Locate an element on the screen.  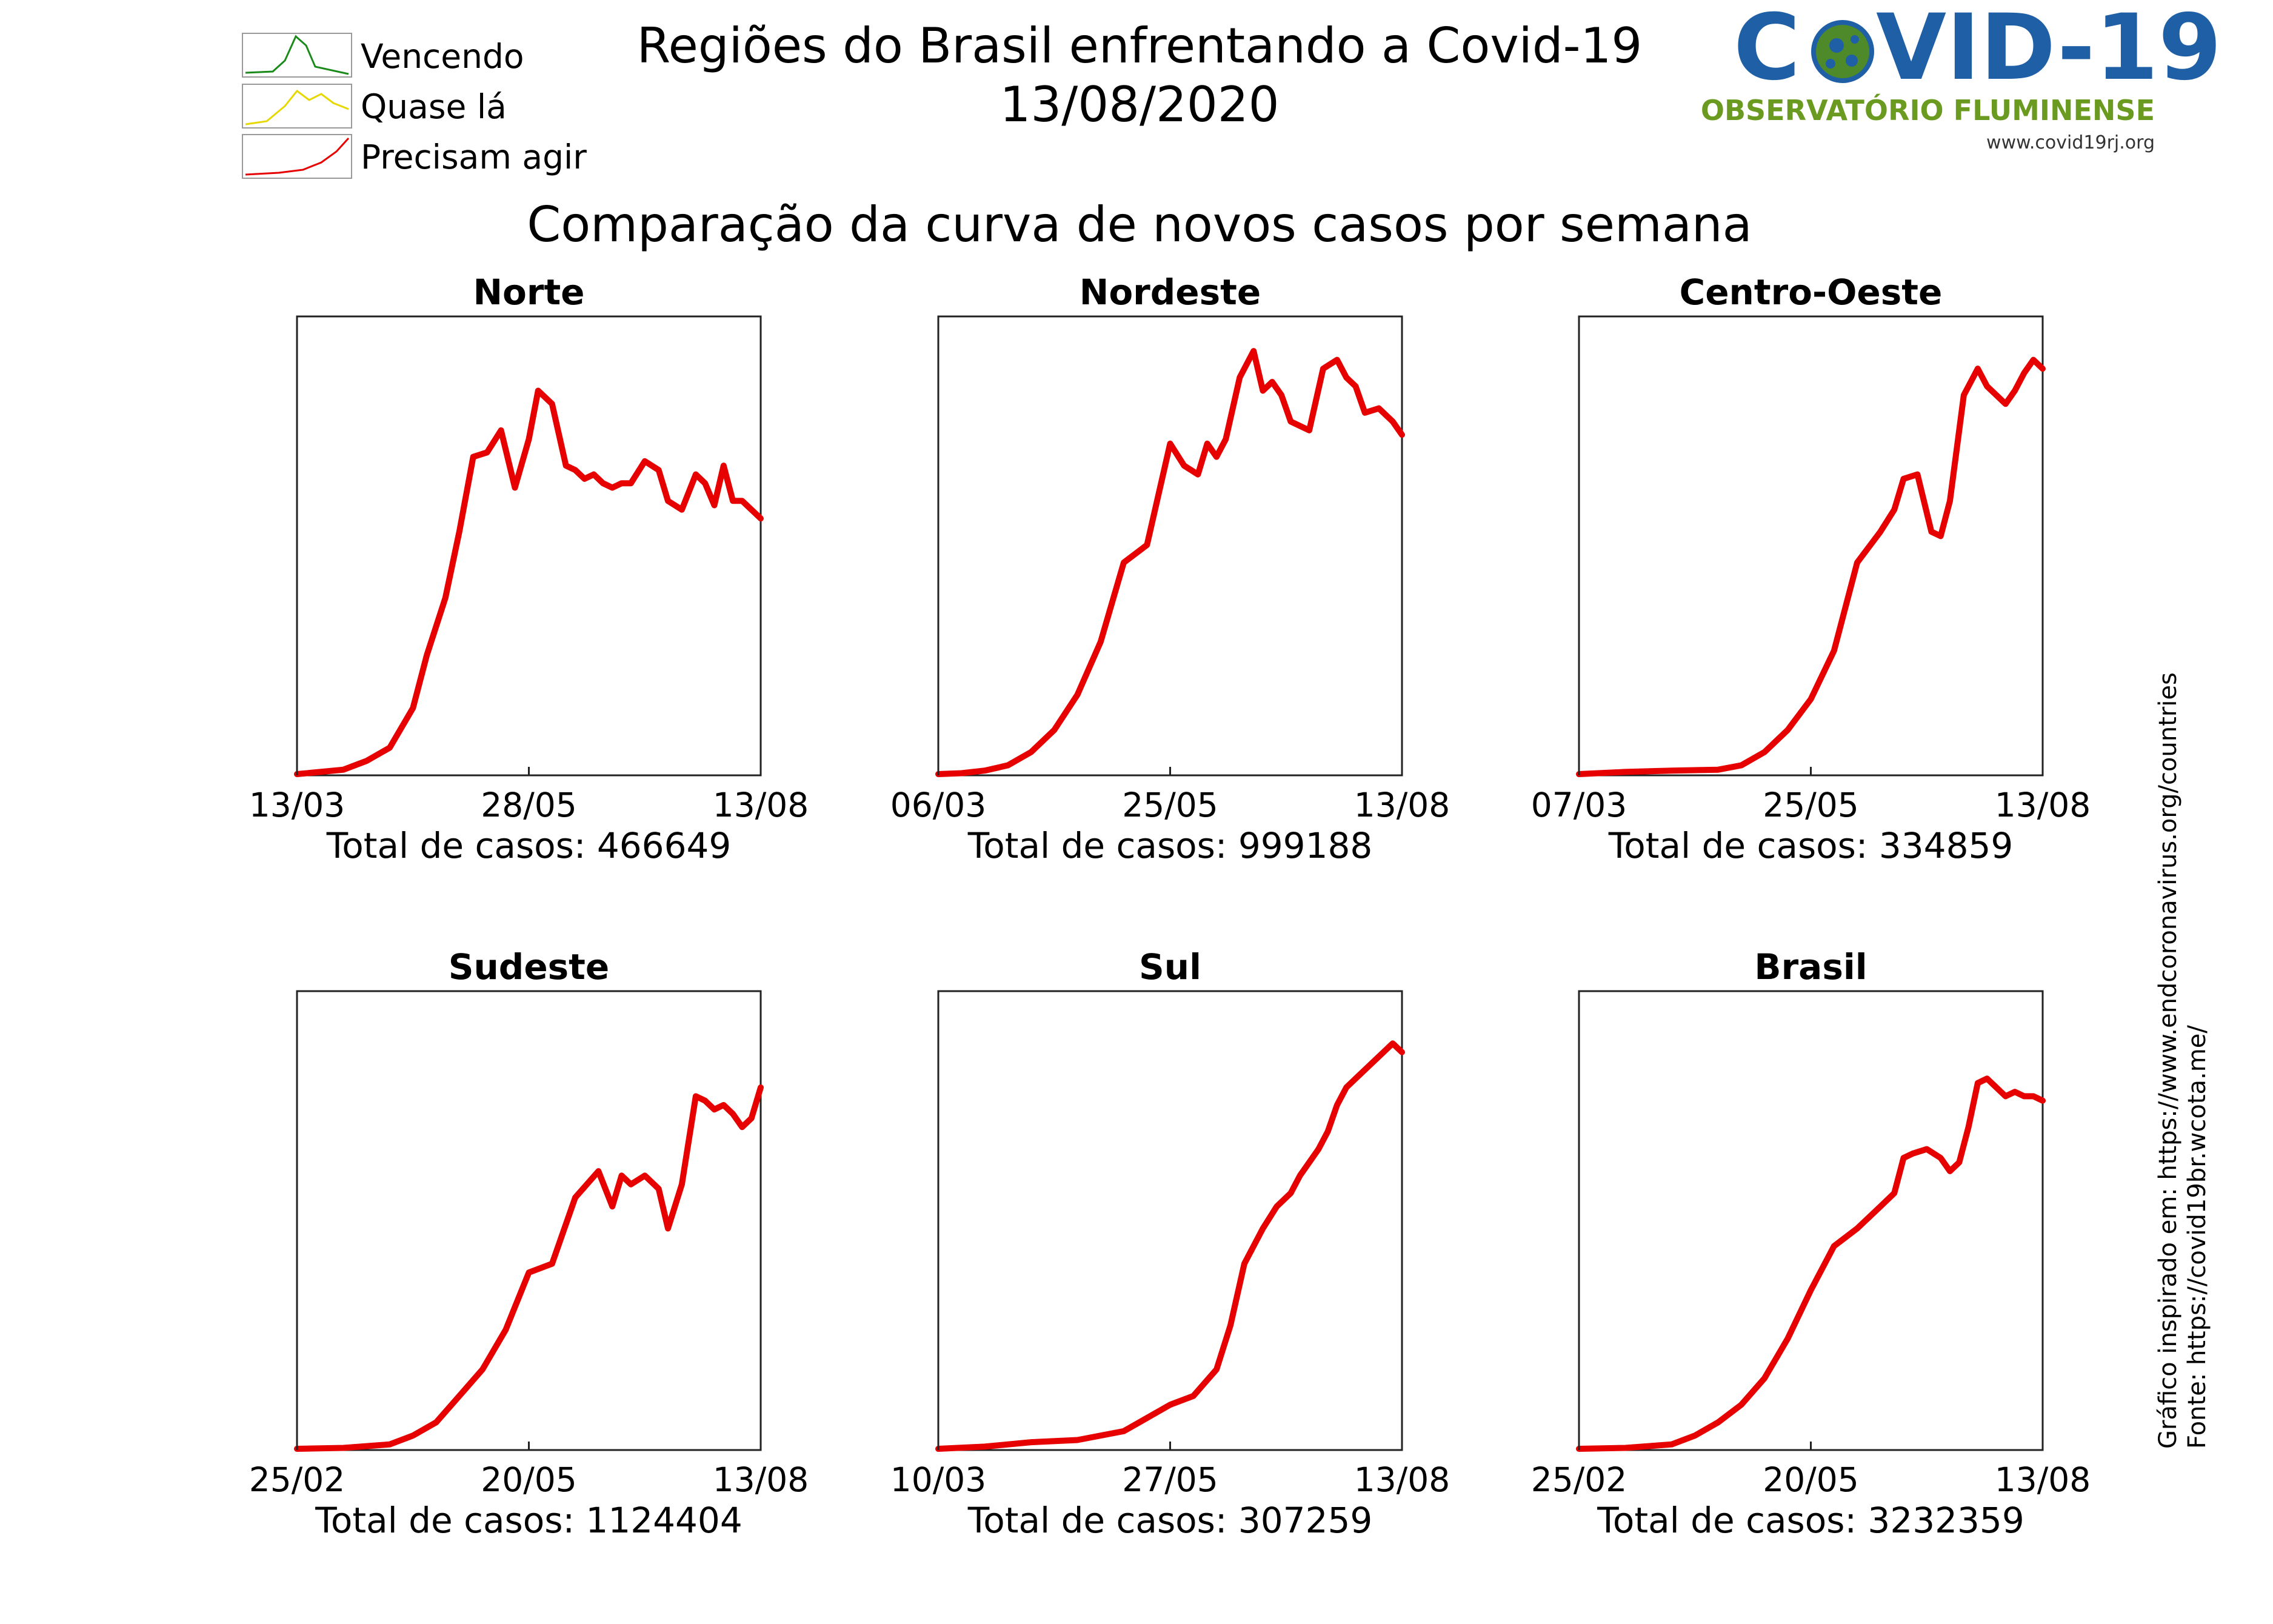
panel-title: Nordeste is located at coordinates (1170, 292).